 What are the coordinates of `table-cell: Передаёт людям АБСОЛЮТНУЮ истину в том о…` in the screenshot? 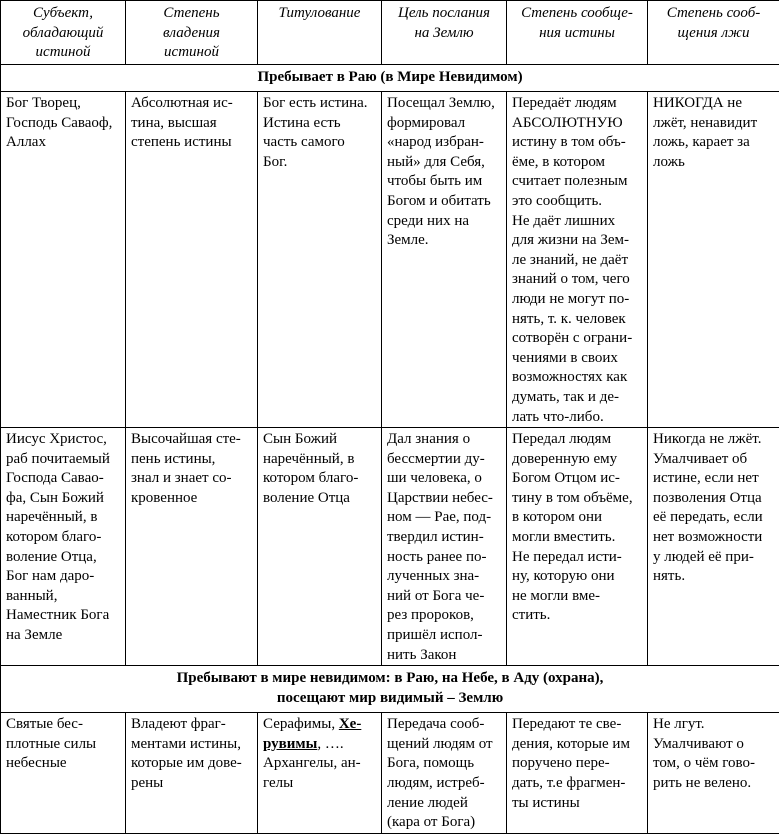 It's located at (577, 260).